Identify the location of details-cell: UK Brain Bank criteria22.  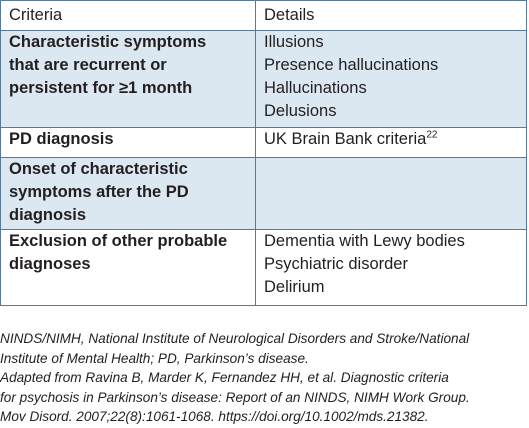
(391, 142).